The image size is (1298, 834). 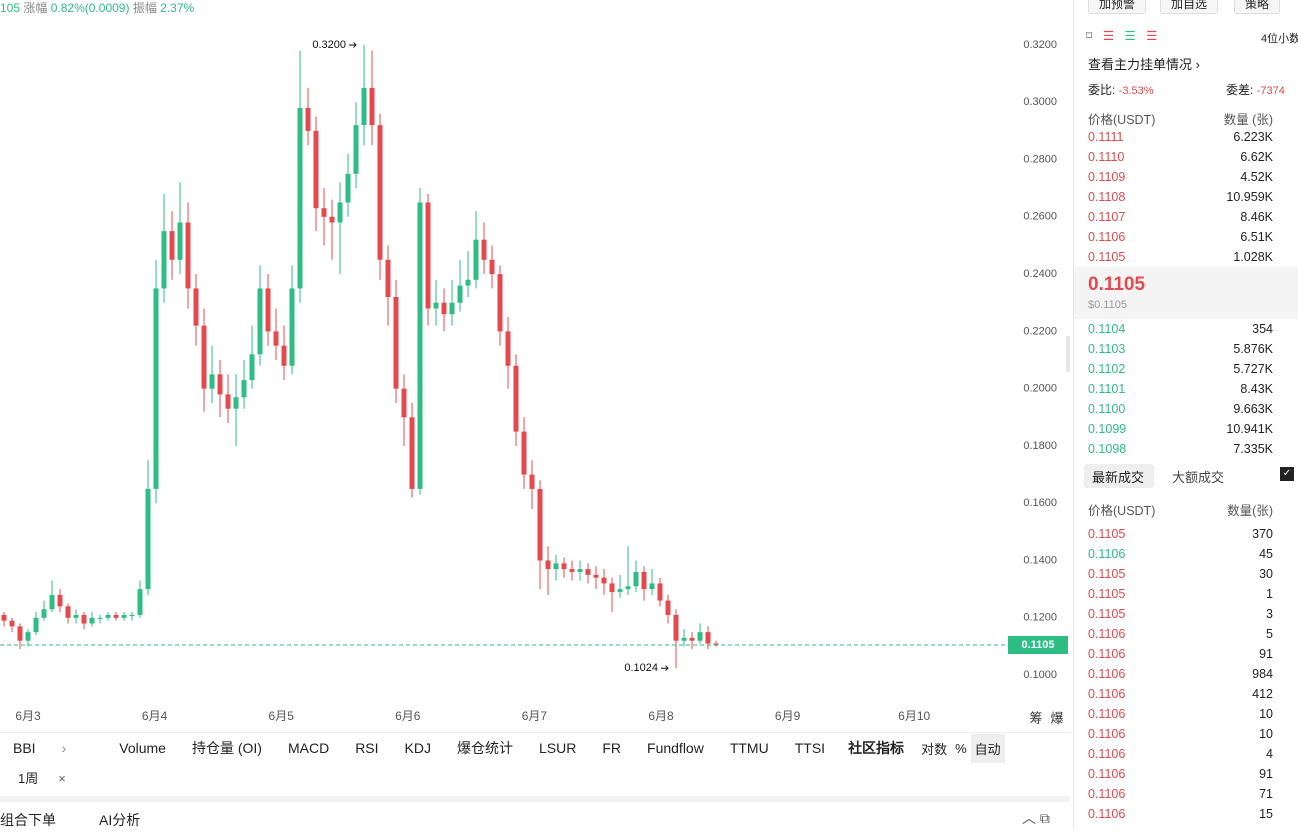 I want to click on y-tick-label: 0.1000, so click(x=1040, y=675).